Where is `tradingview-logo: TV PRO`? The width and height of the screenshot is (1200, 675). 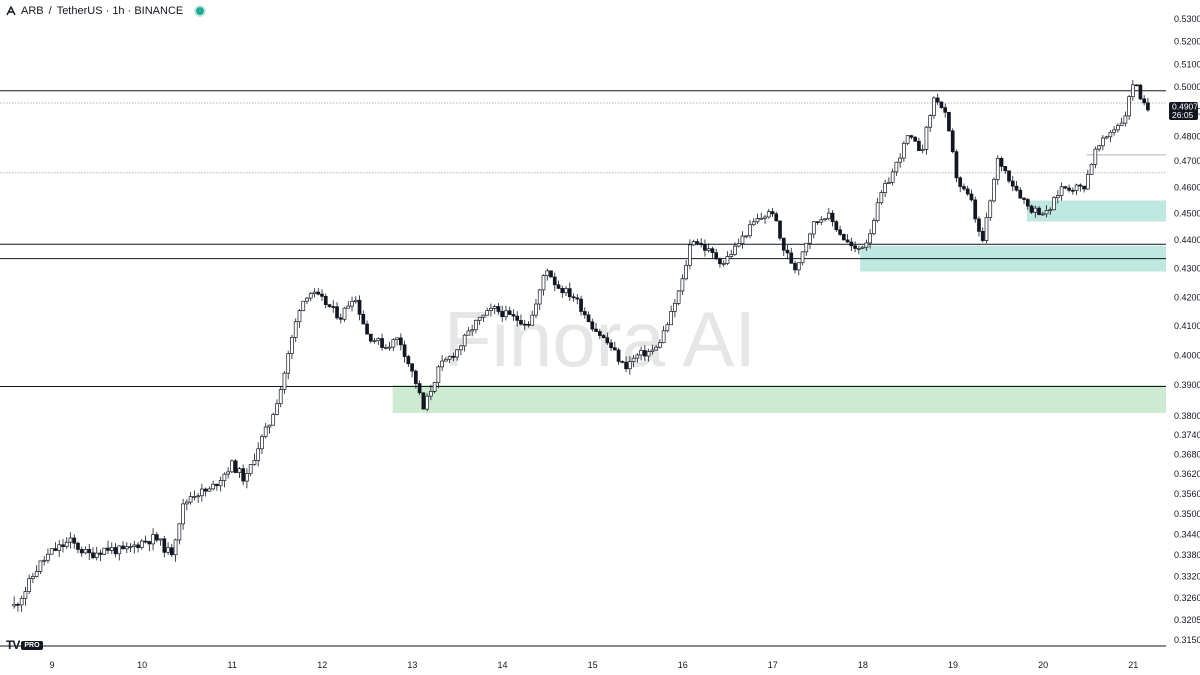
tradingview-logo: TV PRO is located at coordinates (24, 645).